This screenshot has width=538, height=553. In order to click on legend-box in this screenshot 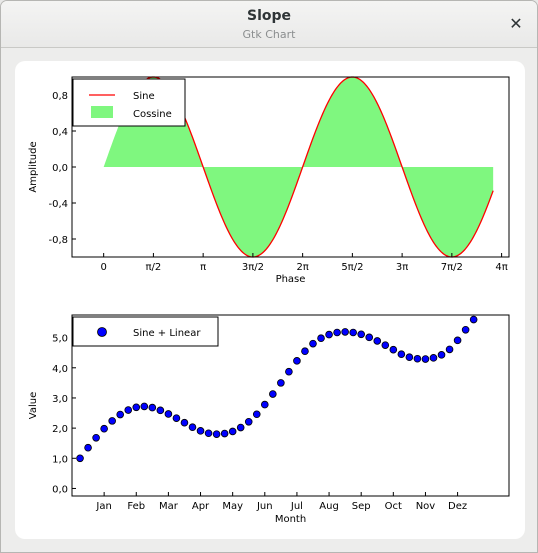, I will do `click(129, 102)`.